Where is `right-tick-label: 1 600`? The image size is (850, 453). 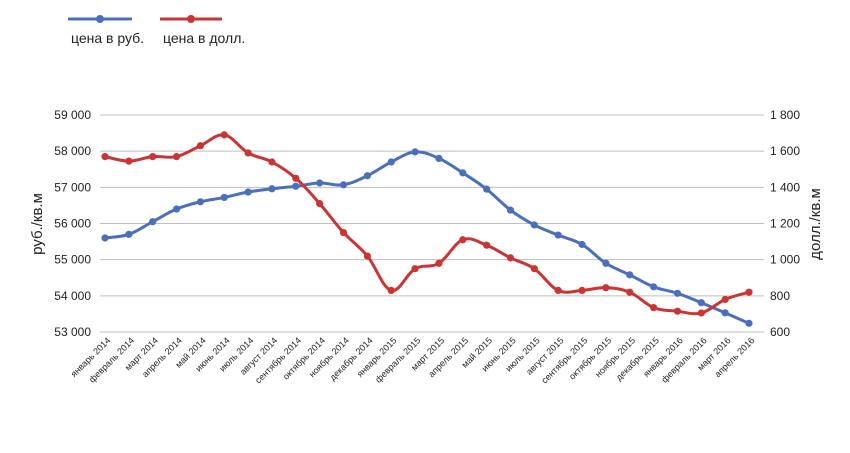 right-tick-label: 1 600 is located at coordinates (785, 151).